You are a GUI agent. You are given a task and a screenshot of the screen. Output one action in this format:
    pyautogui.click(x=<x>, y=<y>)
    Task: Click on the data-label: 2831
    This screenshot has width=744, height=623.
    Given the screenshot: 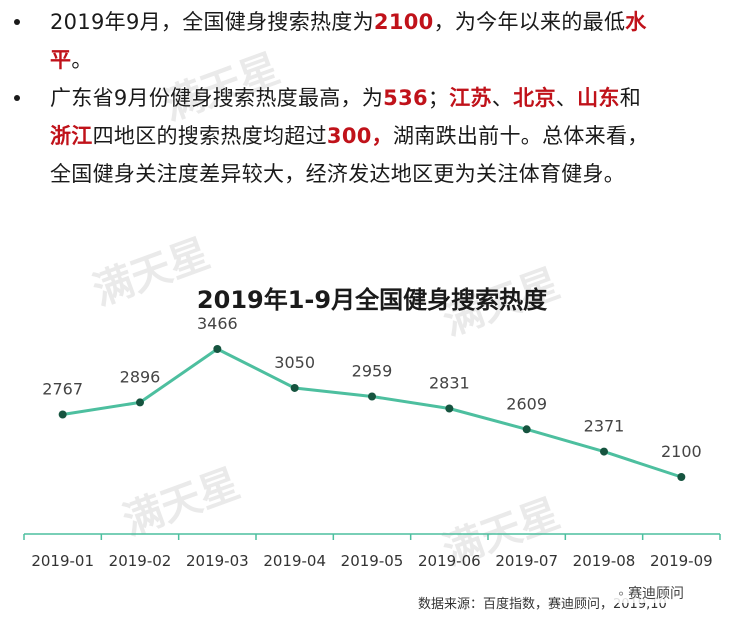 What is the action you would take?
    pyautogui.click(x=449, y=383)
    